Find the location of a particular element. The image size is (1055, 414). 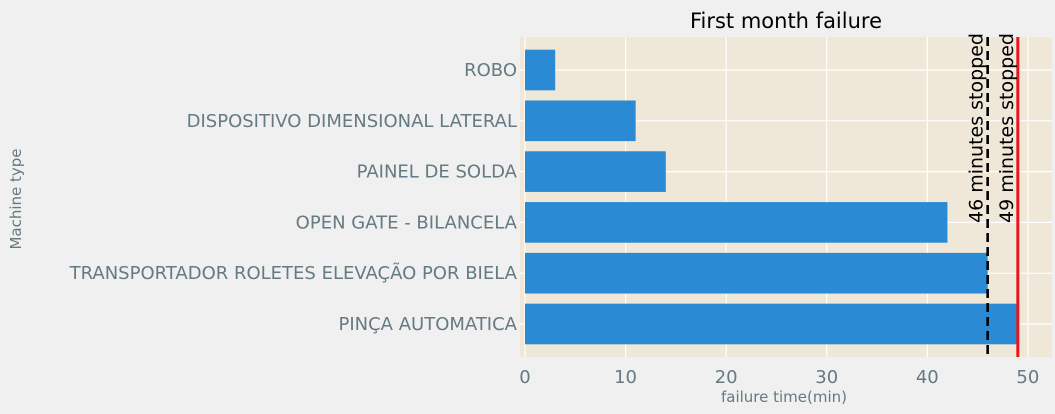

x-tick-label: 0 is located at coordinates (524, 377).